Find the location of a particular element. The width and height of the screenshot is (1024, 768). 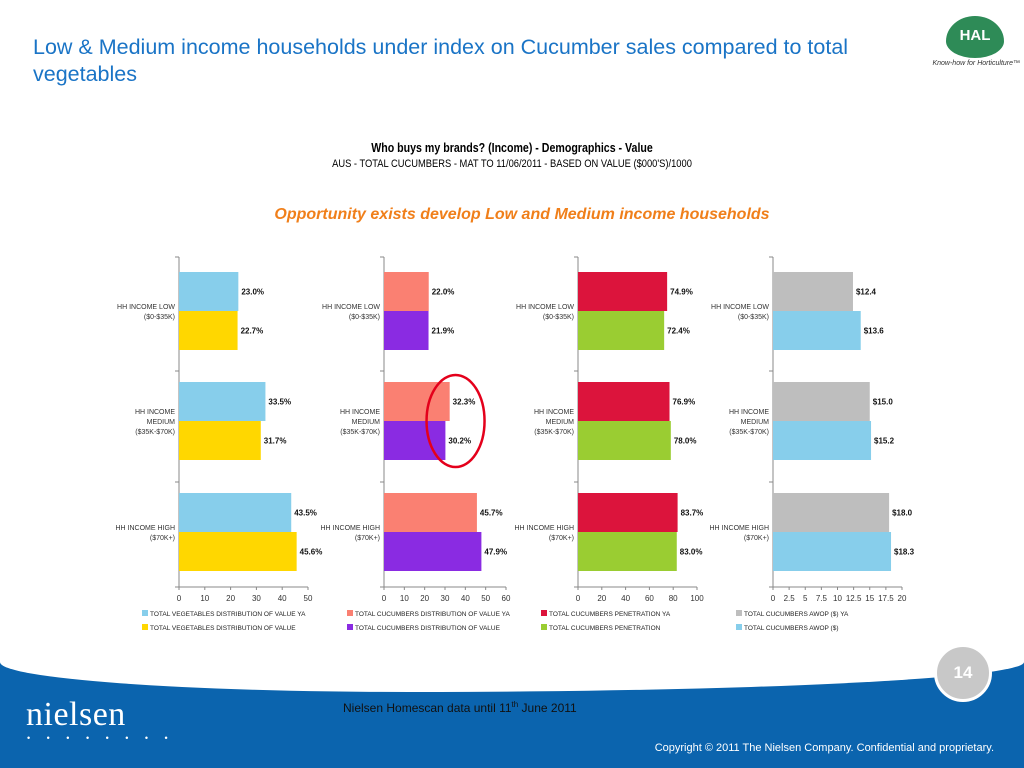

chart-1-data-label: 22.7% is located at coordinates (252, 331).